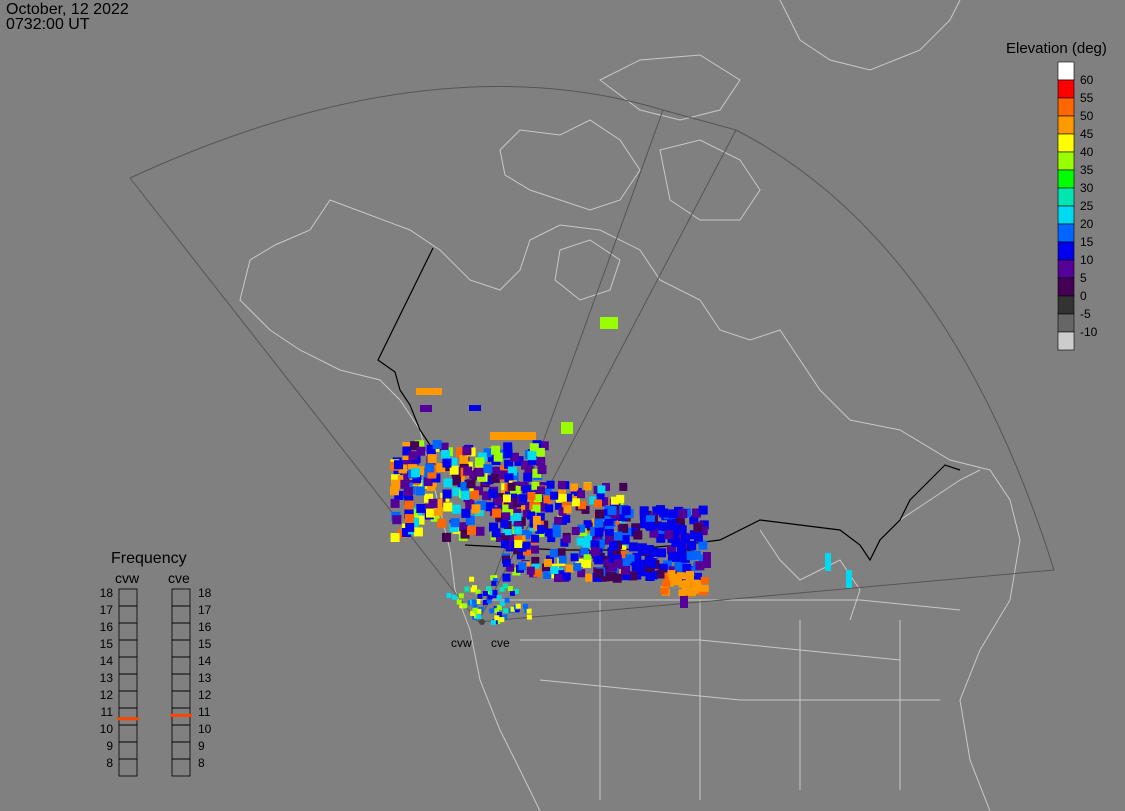  Describe the element at coordinates (1056, 48) in the screenshot. I see `elevation-legend-title: Elevation (deg)` at that location.